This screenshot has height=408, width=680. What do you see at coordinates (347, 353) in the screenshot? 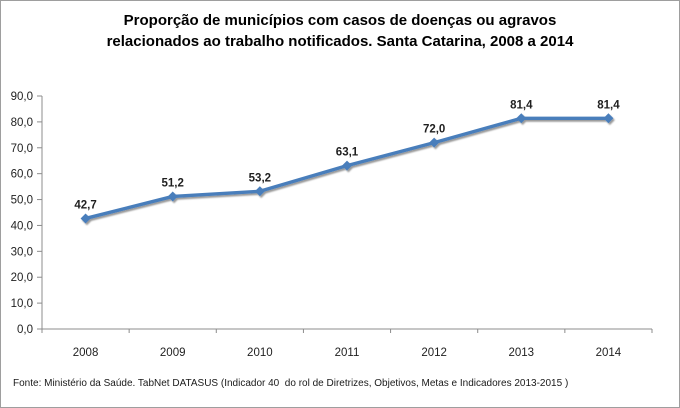
I see `x-axis-tick-label: 2011` at bounding box center [347, 353].